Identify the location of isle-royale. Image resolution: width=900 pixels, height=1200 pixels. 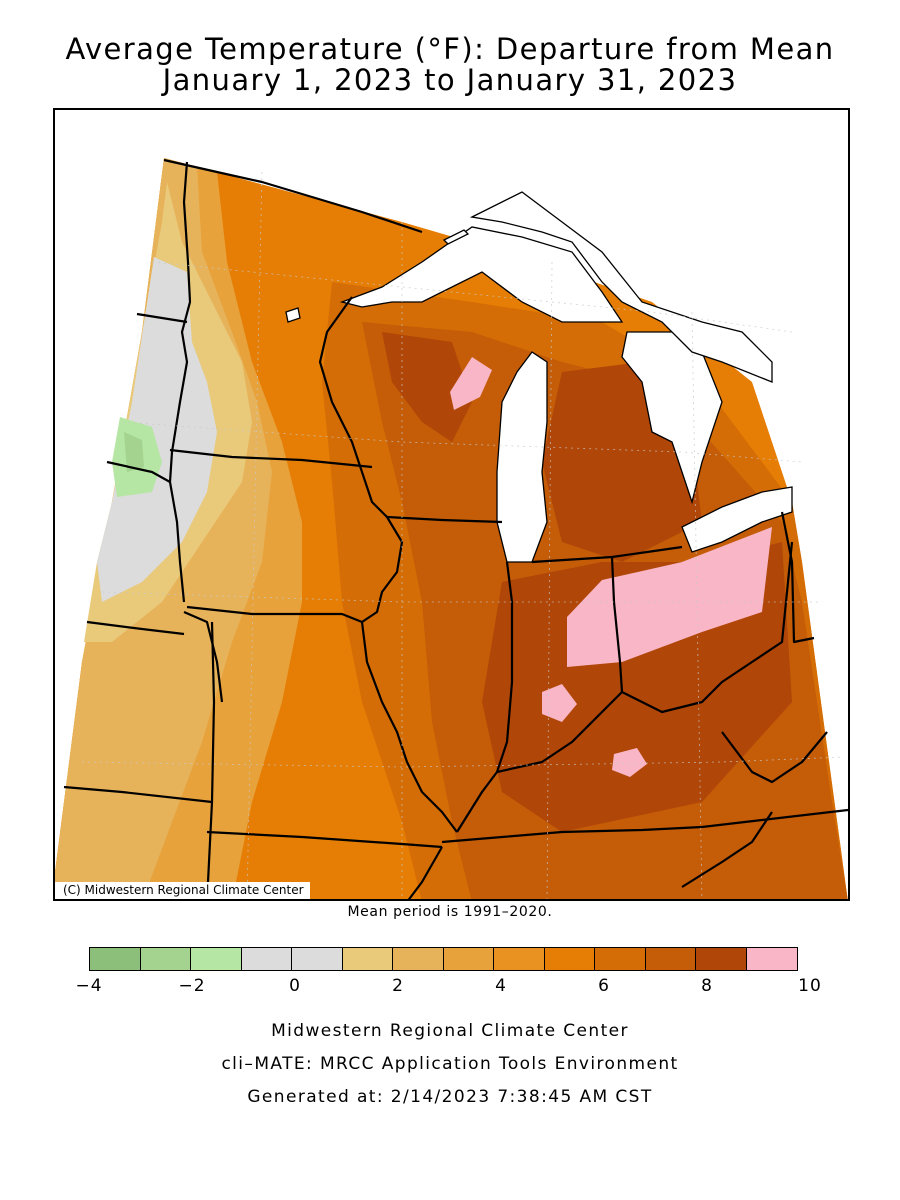
(456, 237).